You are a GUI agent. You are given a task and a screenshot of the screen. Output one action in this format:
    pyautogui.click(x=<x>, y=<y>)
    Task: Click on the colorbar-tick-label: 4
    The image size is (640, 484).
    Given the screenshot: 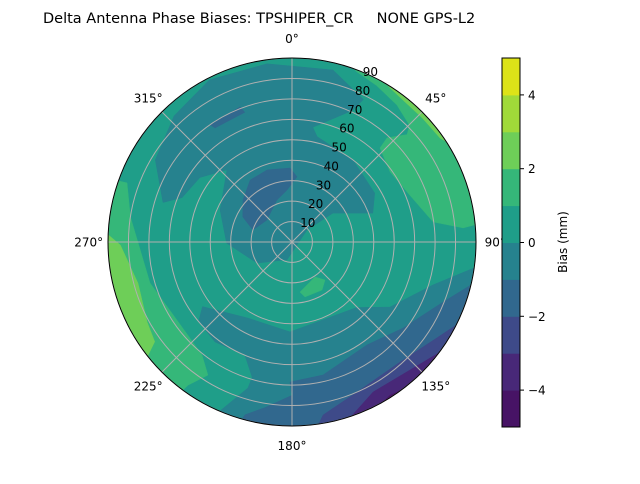 What is the action you would take?
    pyautogui.click(x=532, y=95)
    